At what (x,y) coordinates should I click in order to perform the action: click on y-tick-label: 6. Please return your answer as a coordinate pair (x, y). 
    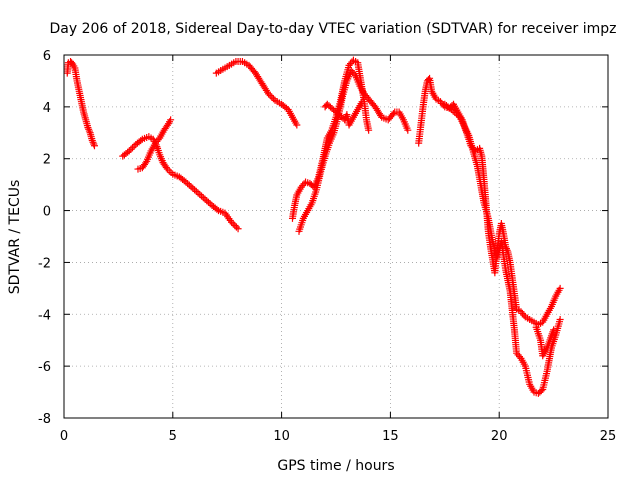
    Looking at the image, I should click on (47, 56).